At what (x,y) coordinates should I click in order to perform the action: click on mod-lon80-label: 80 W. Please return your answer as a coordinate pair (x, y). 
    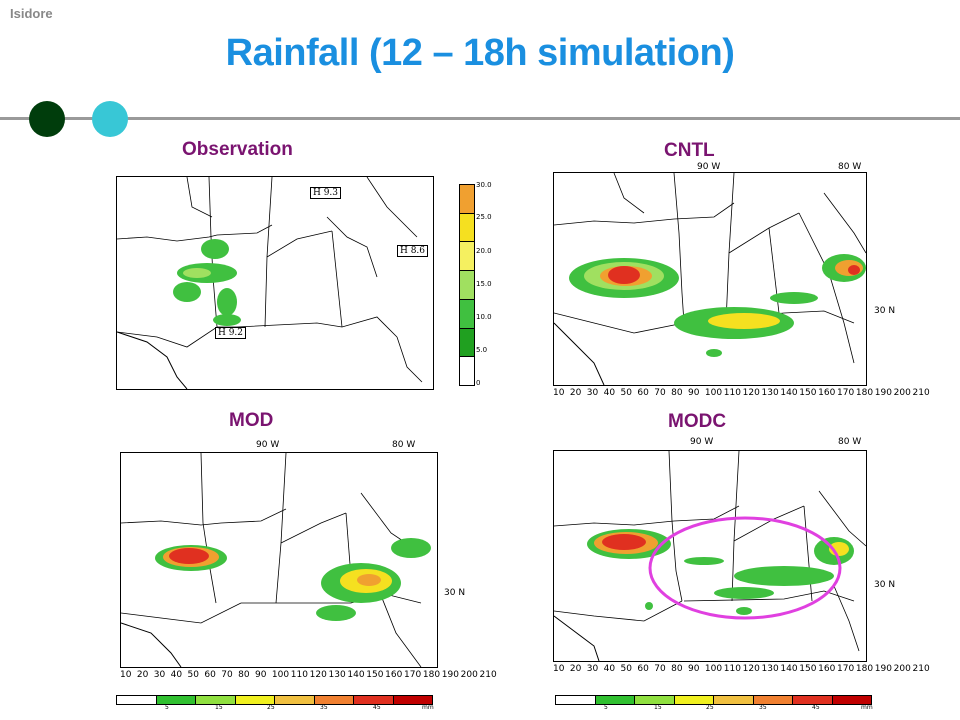
    Looking at the image, I should click on (404, 445).